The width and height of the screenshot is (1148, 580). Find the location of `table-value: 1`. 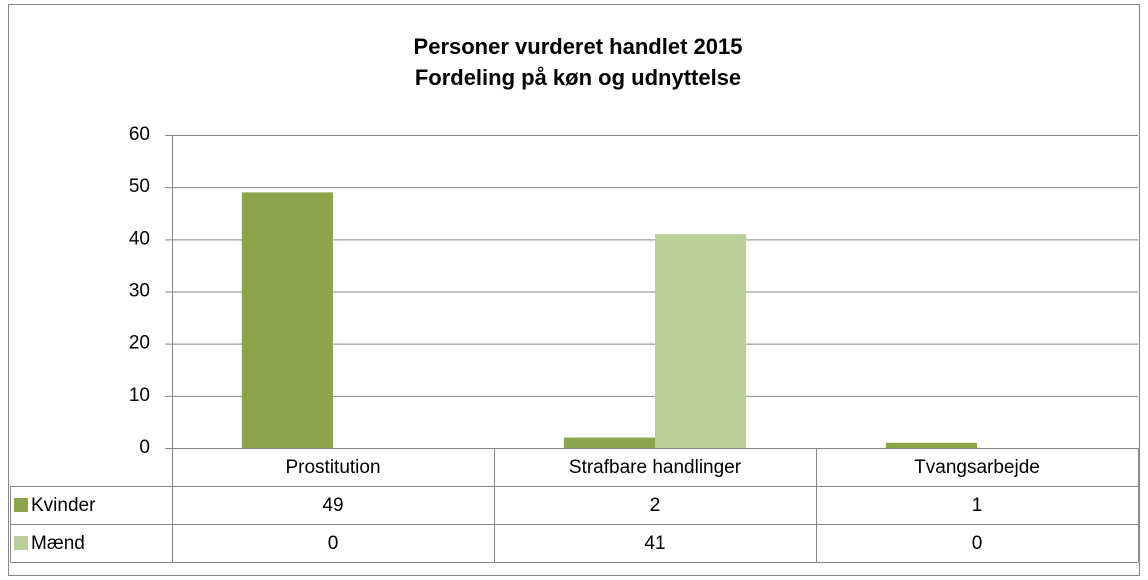

table-value: 1 is located at coordinates (977, 505).